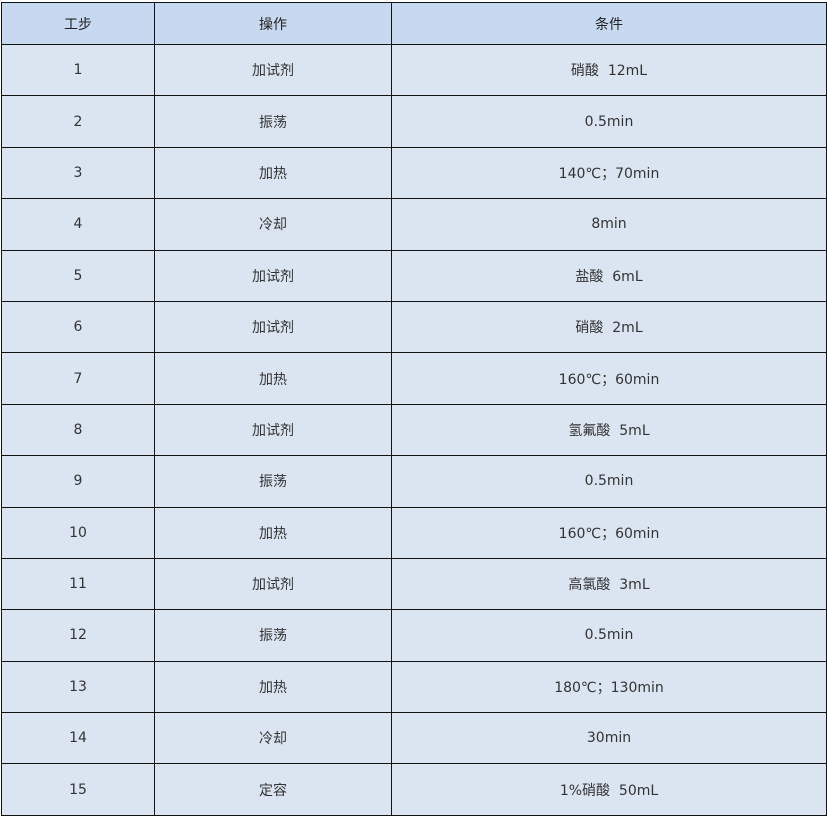 Image resolution: width=827 pixels, height=825 pixels. Describe the element at coordinates (609, 173) in the screenshot. I see `condition-cell: 140℃；70min` at that location.